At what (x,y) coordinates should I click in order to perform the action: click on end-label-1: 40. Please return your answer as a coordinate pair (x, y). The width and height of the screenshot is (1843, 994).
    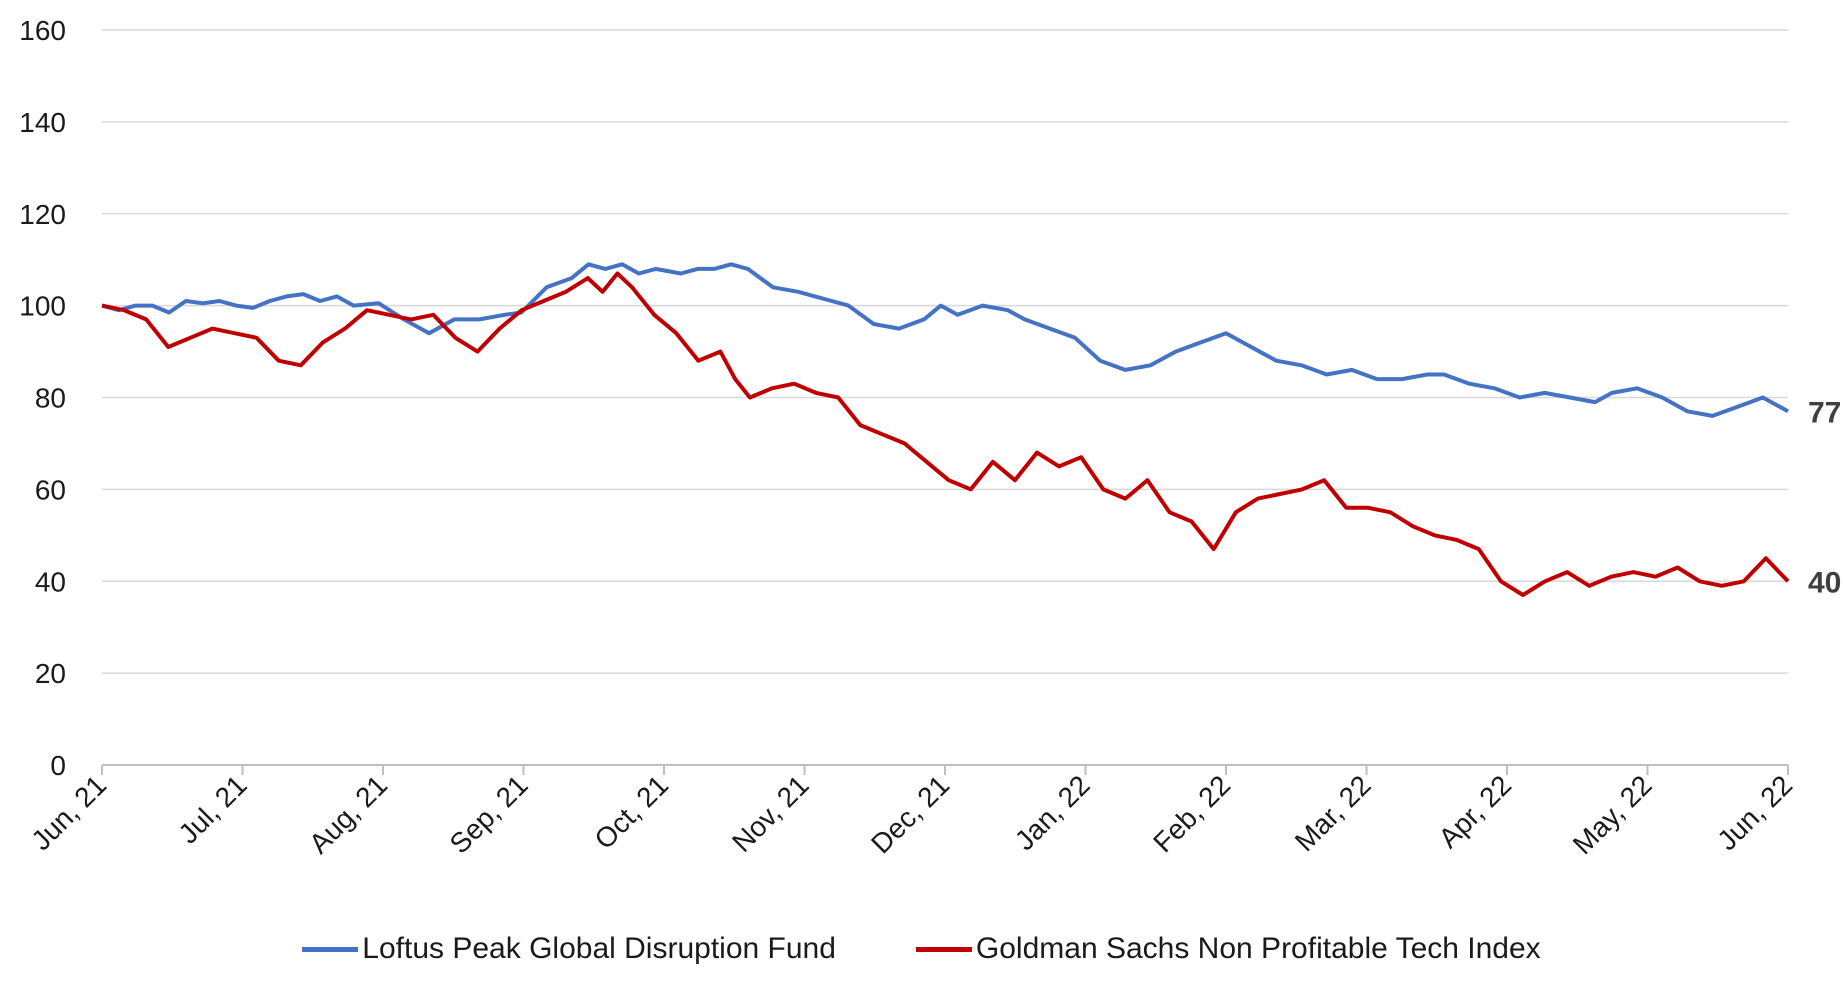
    Looking at the image, I should click on (1824, 582).